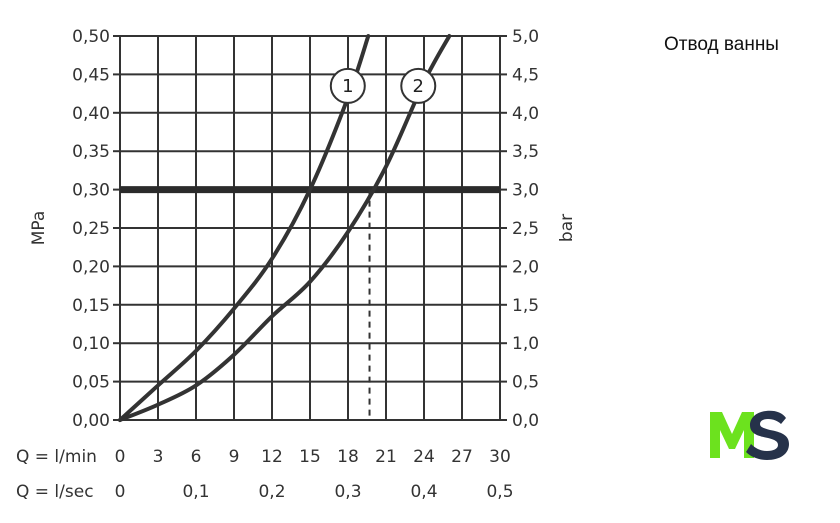 This screenshot has height=523, width=840. Describe the element at coordinates (196, 457) in the screenshot. I see `x-tick-label-lmin: 6` at that location.